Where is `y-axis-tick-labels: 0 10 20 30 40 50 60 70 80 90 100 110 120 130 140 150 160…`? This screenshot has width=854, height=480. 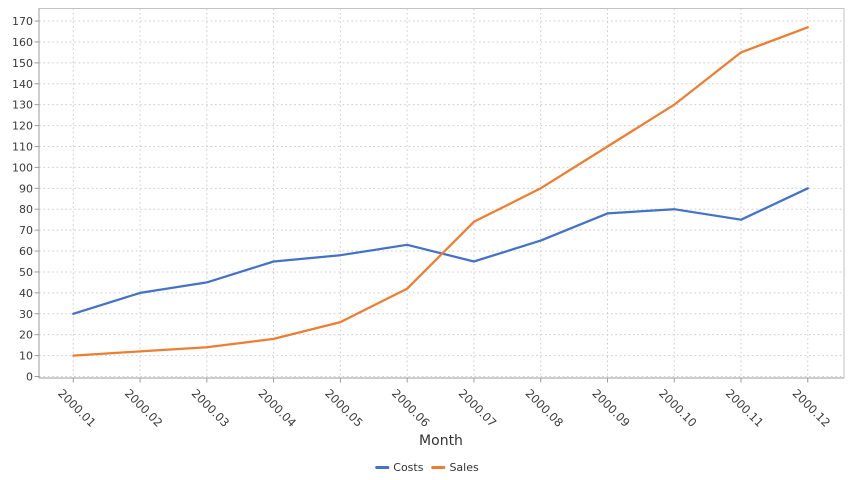
y-axis-tick-labels: 0 10 20 30 40 50 60 70 80 90 100 110 120 130 140 150 160… is located at coordinates (22, 199).